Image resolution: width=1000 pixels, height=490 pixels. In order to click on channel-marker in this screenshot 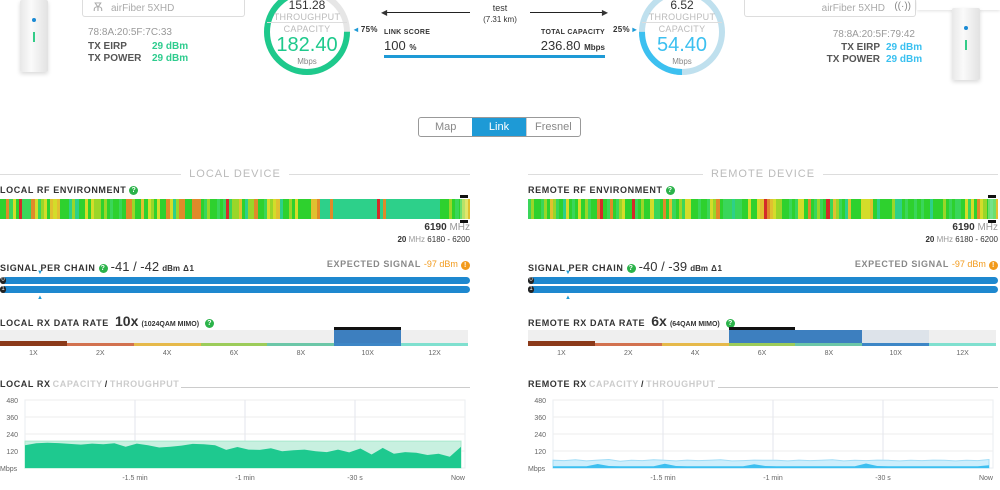, I will do `click(992, 209)`.